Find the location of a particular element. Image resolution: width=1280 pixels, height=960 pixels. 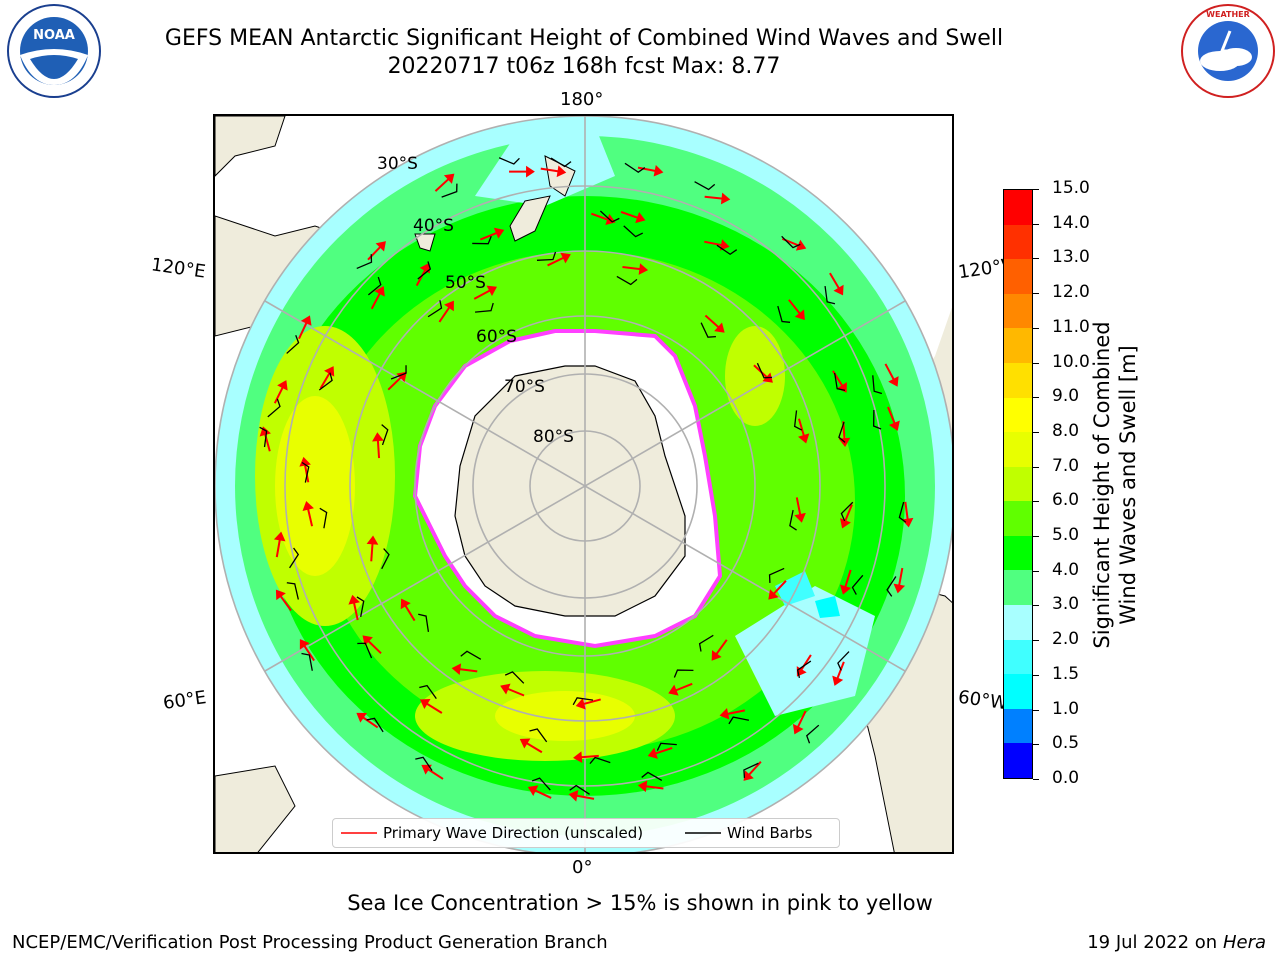

land-antarctica is located at coordinates (570, 491).